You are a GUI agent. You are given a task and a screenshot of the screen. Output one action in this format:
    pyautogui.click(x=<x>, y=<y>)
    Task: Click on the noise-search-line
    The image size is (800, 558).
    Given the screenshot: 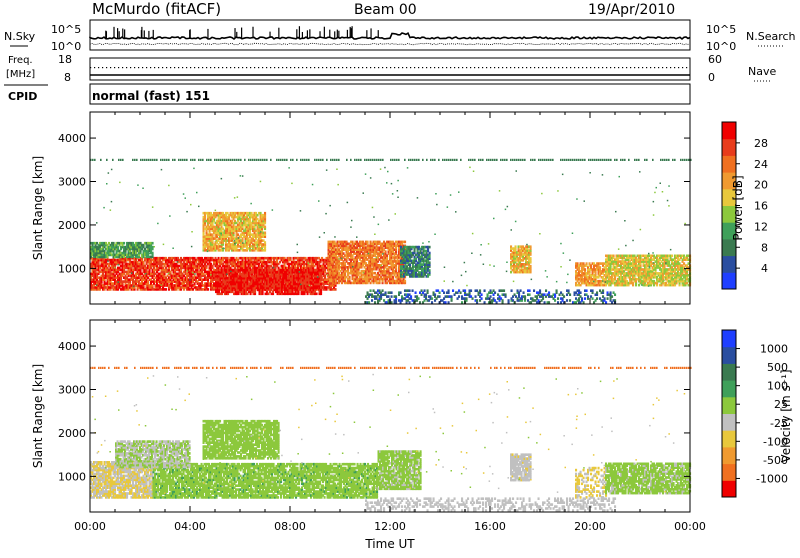 What is the action you would take?
    pyautogui.click(x=390, y=43)
    